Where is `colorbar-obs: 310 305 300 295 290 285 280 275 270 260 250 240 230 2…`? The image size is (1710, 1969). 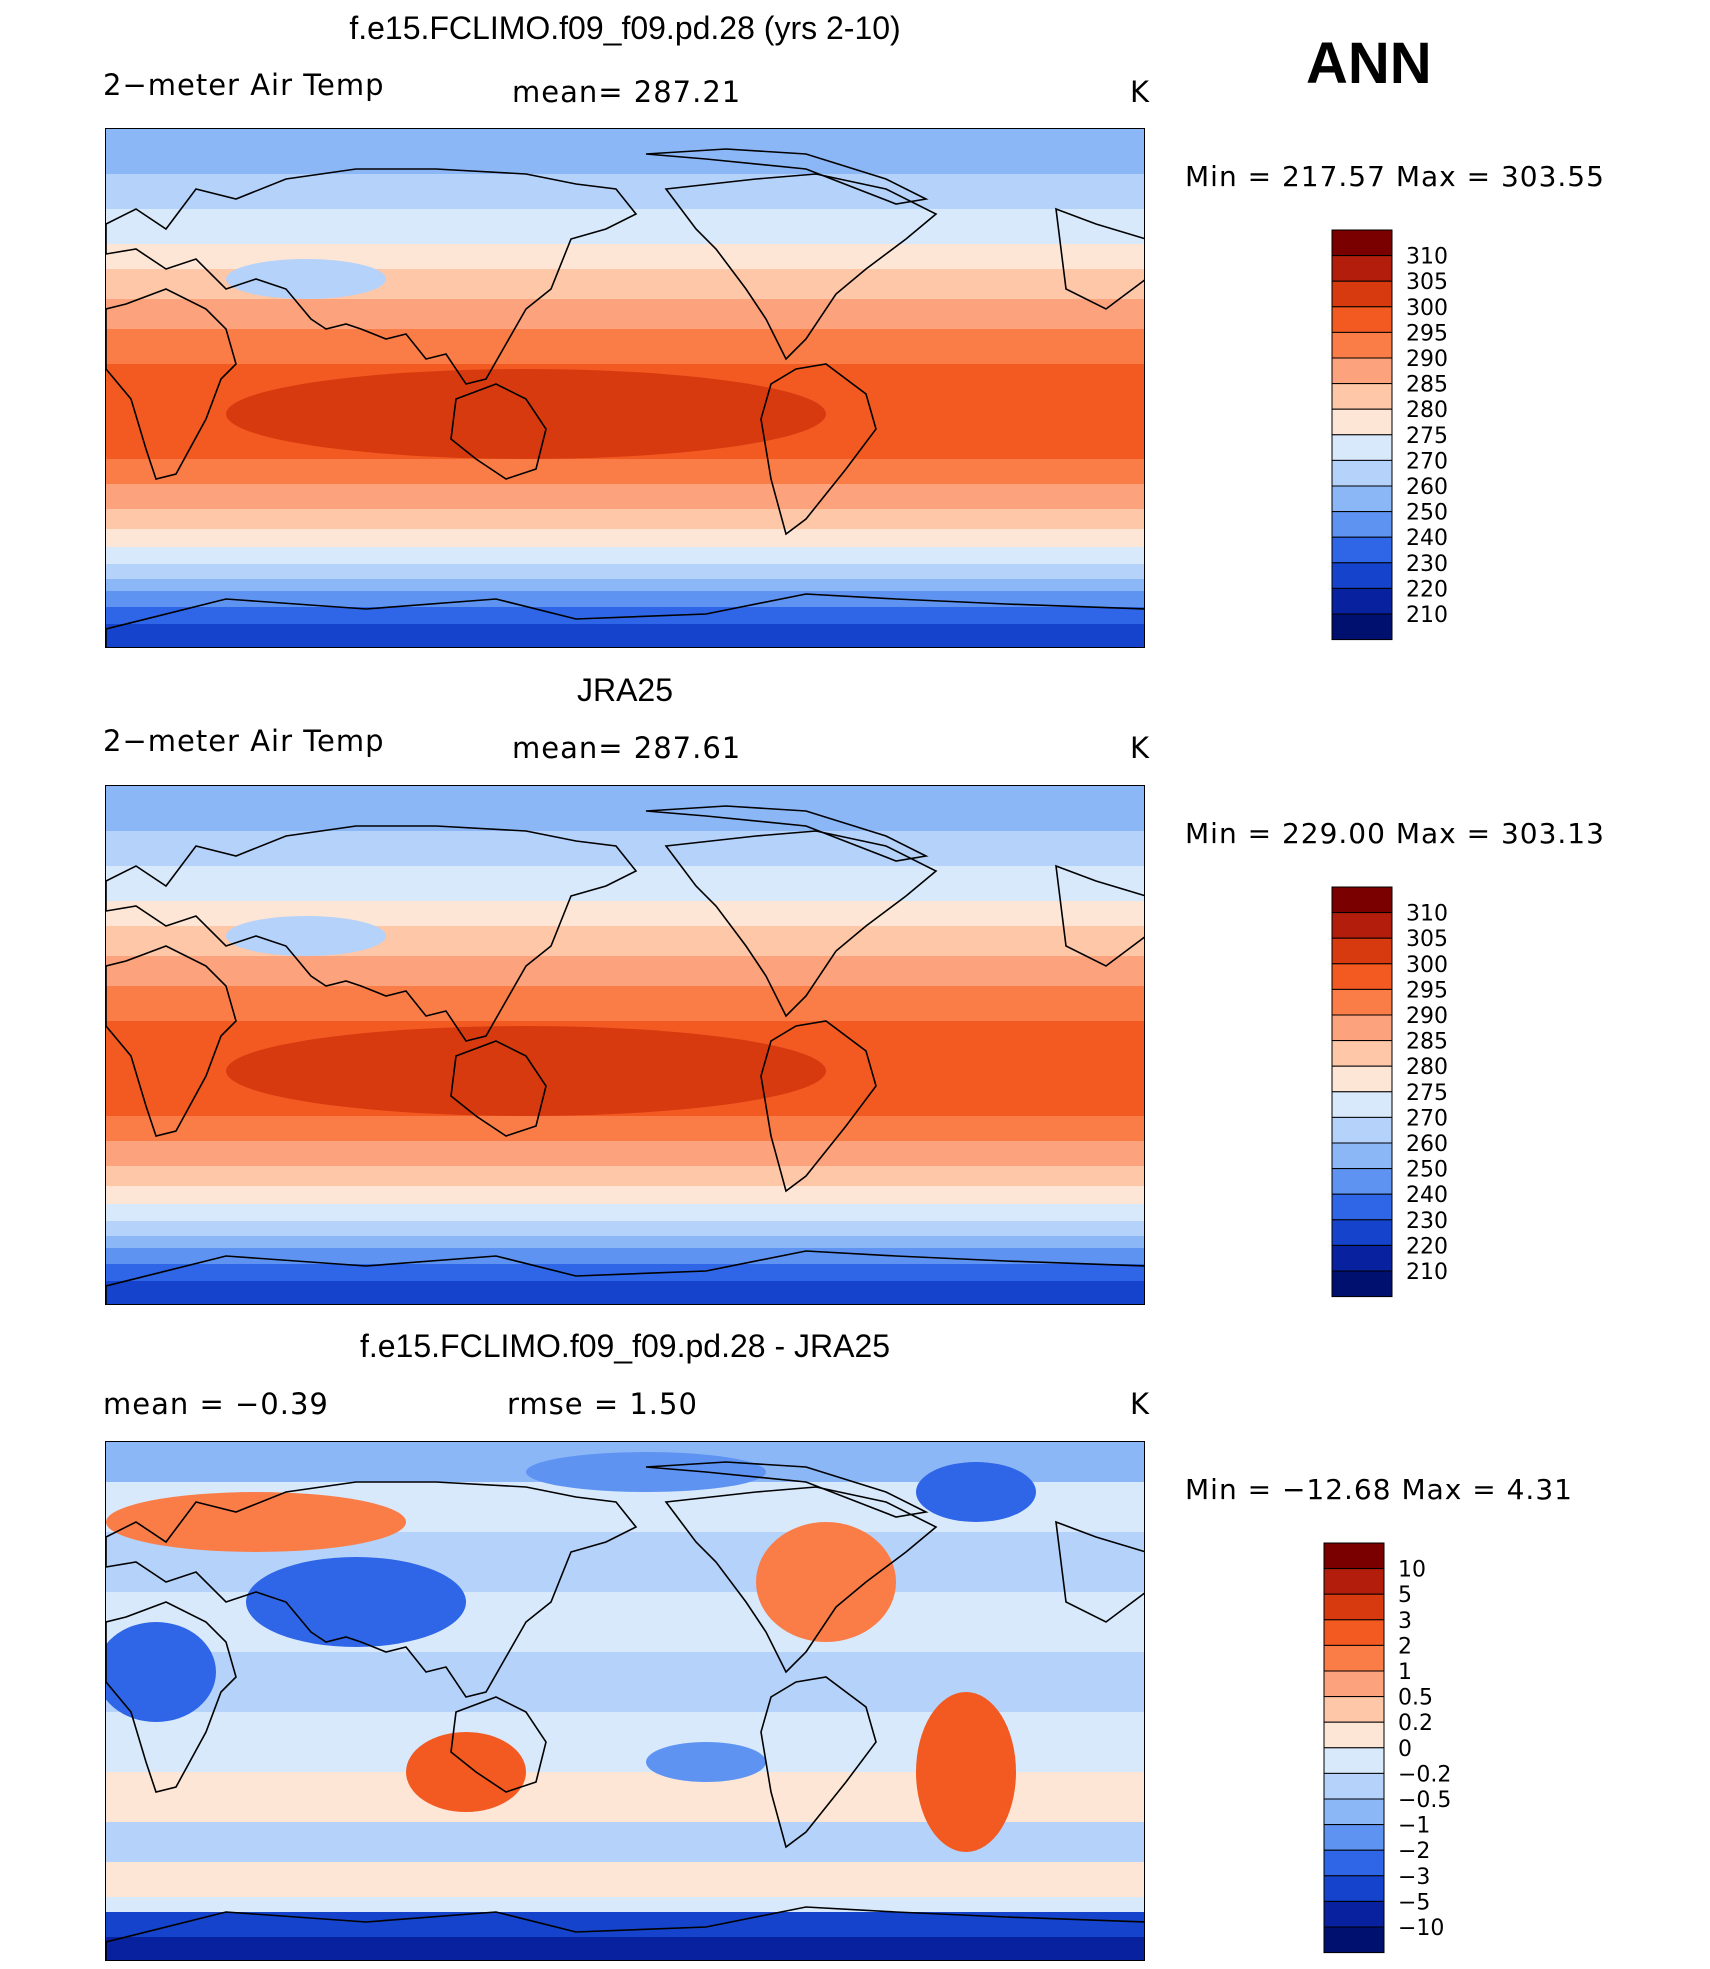
colorbar-obs: 310 305 300 295 290 285 280 275 270 260 250 240 230 2… is located at coordinates (1410, 1091).